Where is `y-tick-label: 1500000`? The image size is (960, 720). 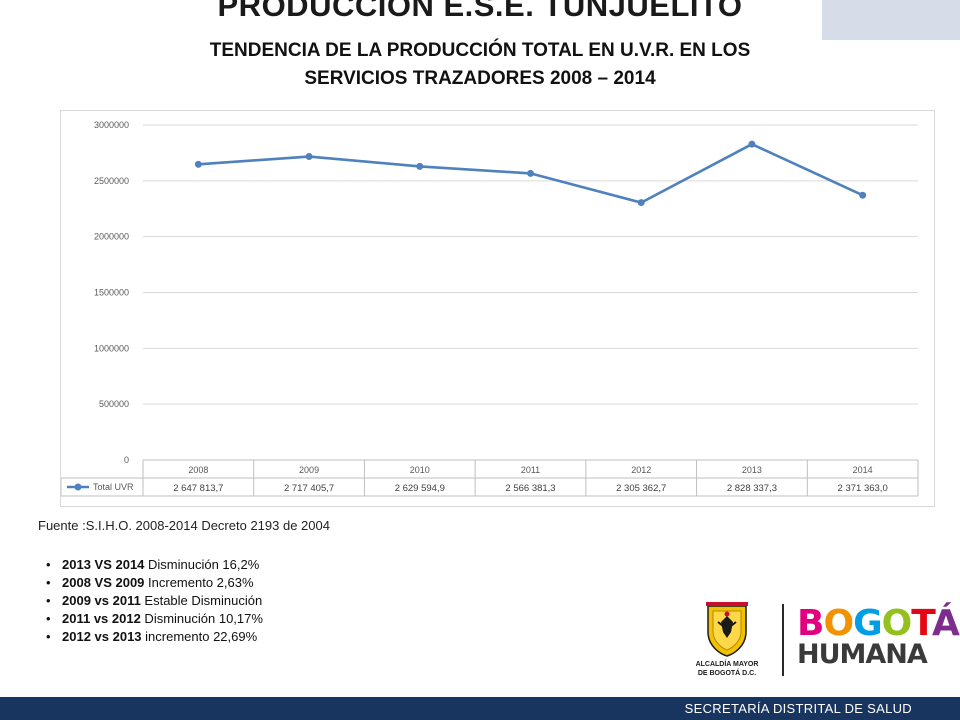 y-tick-label: 1500000 is located at coordinates (111, 293).